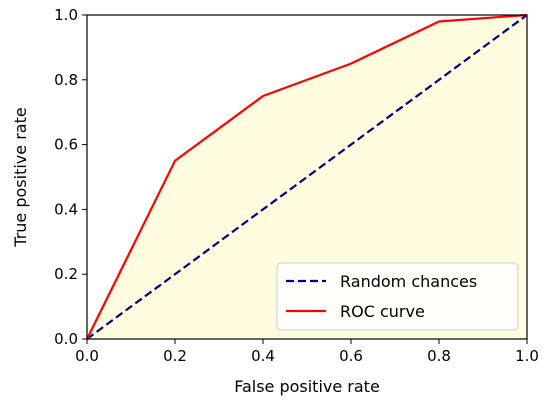  I want to click on y-tick-label: 0.6, so click(66, 145).